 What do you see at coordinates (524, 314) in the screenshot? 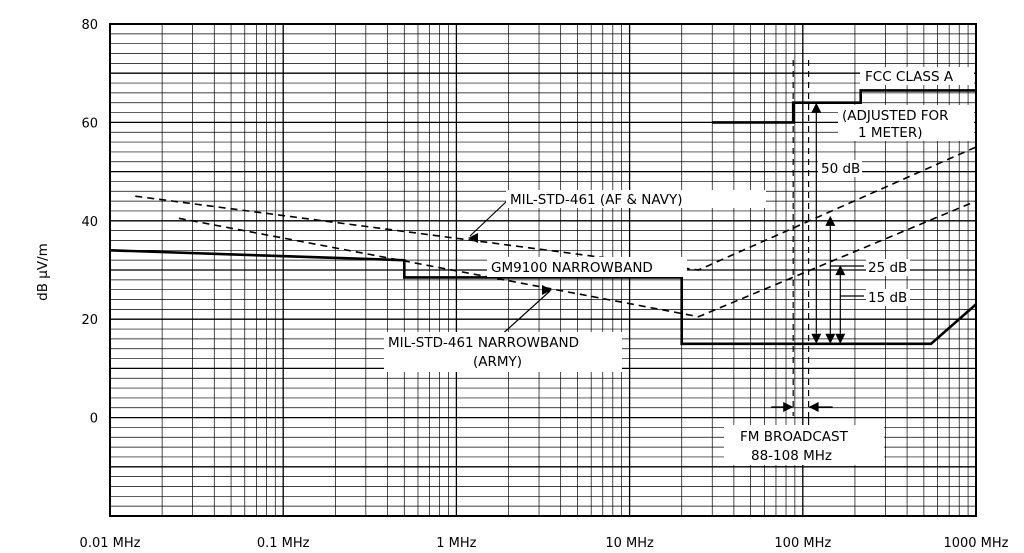
I see `mil-army-leader` at bounding box center [524, 314].